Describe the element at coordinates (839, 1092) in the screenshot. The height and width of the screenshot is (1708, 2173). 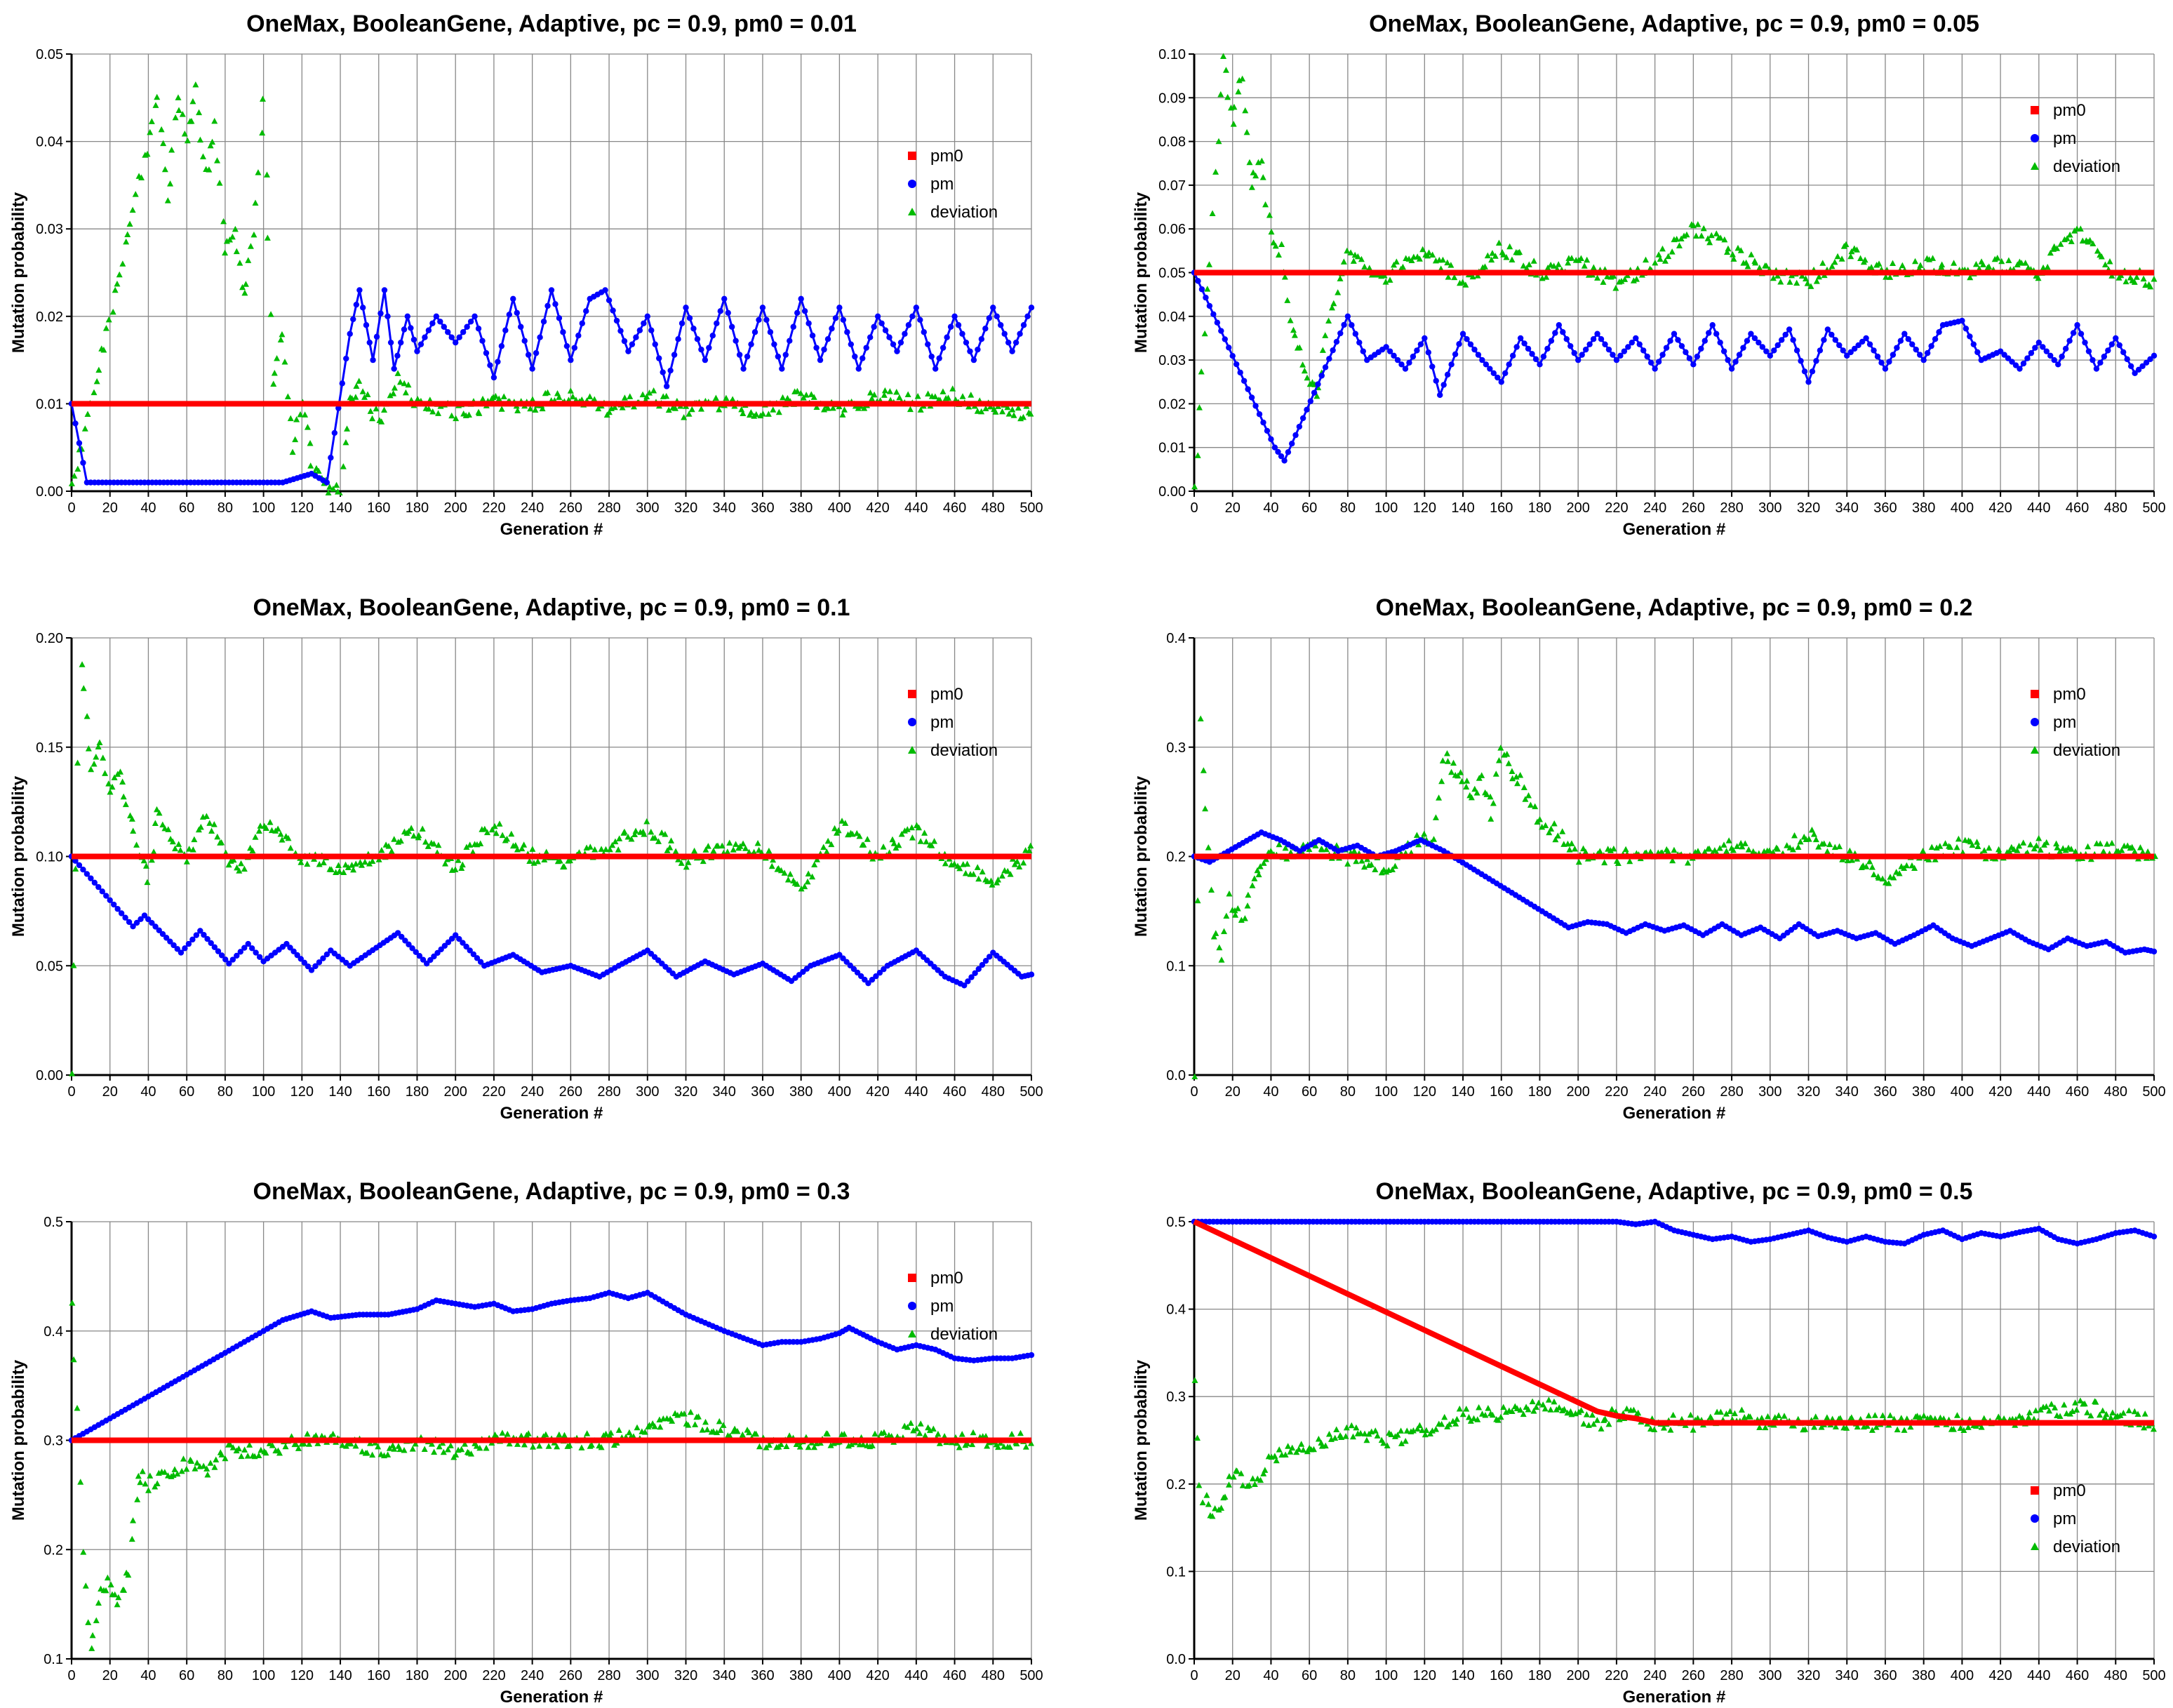
I see `x-tick-label: 400` at that location.